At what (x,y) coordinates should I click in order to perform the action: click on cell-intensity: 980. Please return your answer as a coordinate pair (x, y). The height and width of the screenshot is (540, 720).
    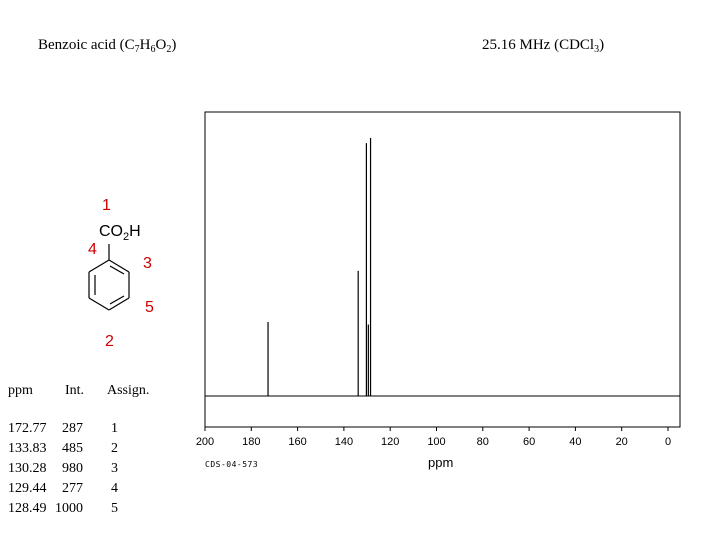
    Looking at the image, I should click on (72, 468).